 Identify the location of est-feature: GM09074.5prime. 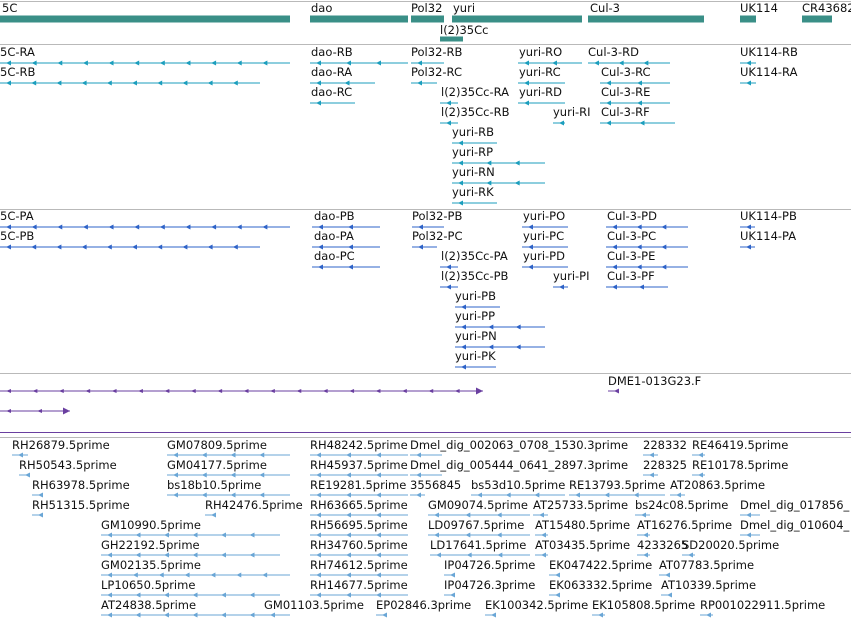
(479, 508).